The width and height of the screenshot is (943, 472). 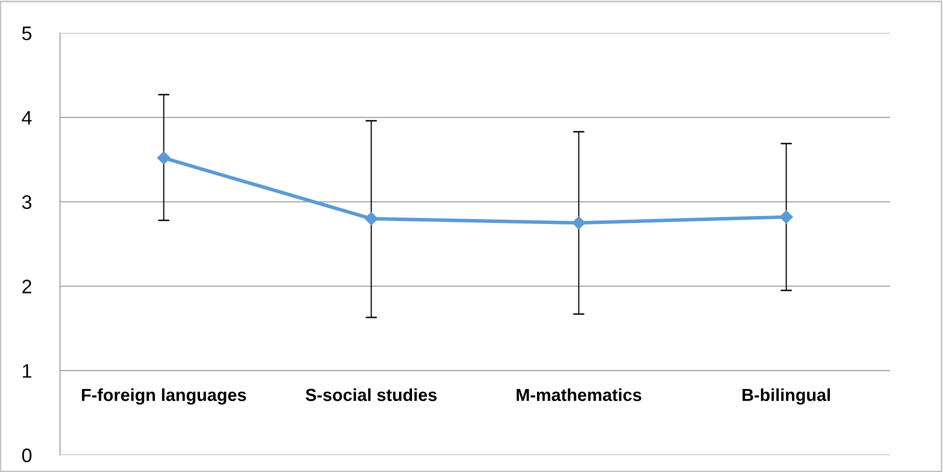 What do you see at coordinates (27, 287) in the screenshot?
I see `y-tick-label: 2` at bounding box center [27, 287].